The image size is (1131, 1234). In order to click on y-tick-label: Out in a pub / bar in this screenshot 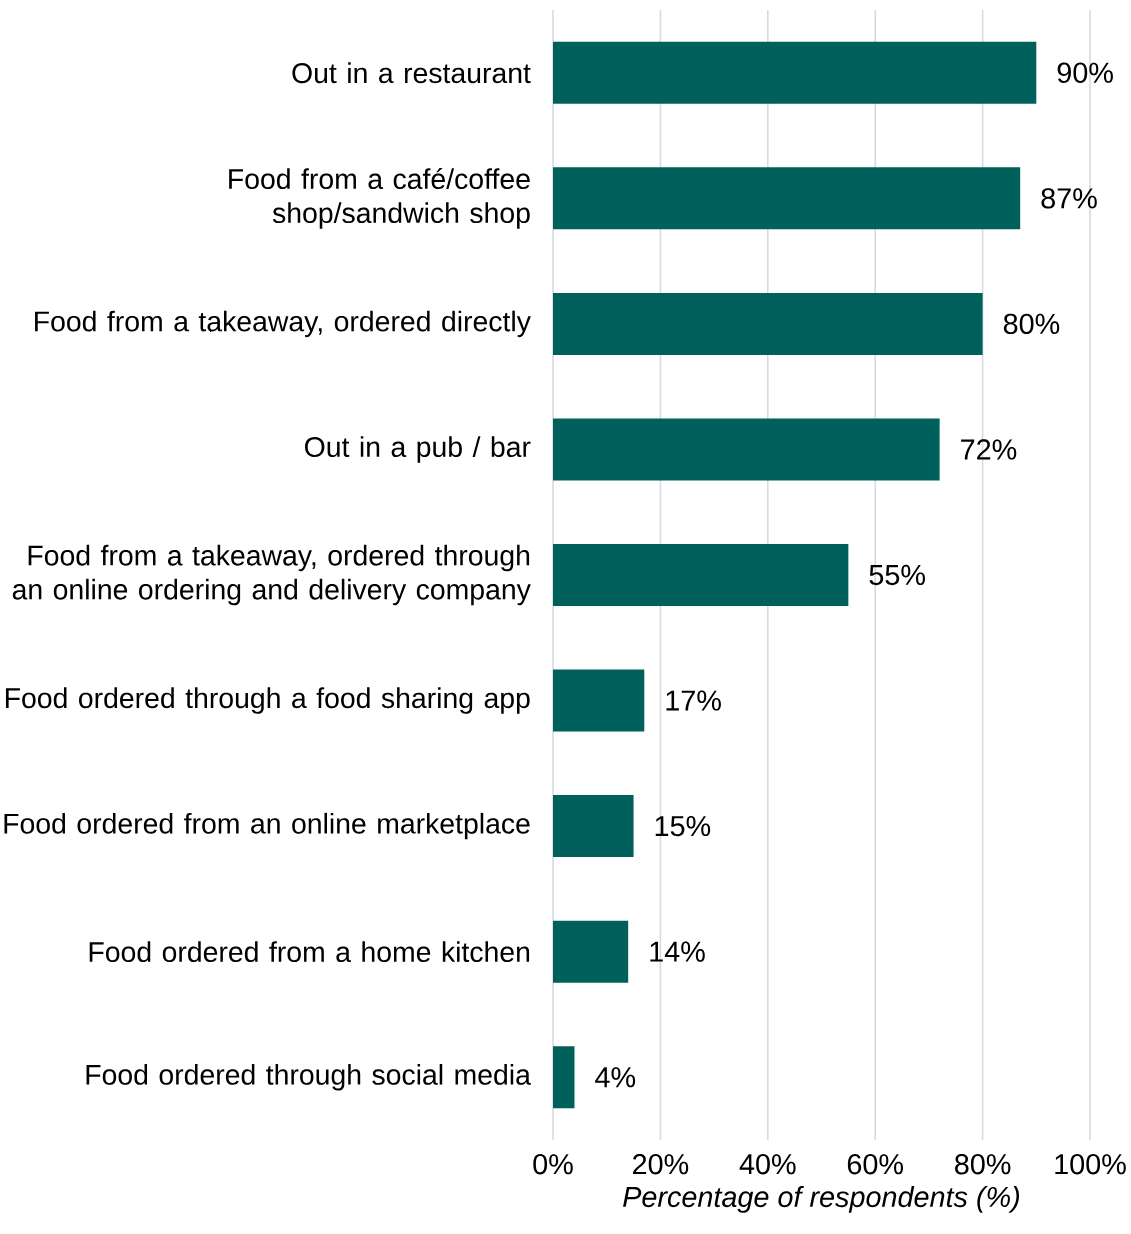, I will do `click(418, 449)`.